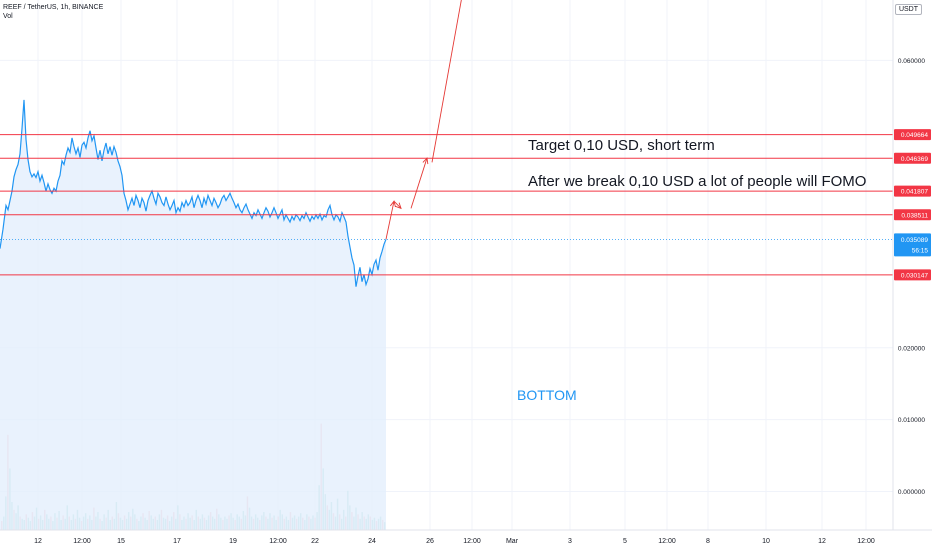 This screenshot has height=555, width=932. I want to click on price-tick-label: 0.010000, so click(911, 420).